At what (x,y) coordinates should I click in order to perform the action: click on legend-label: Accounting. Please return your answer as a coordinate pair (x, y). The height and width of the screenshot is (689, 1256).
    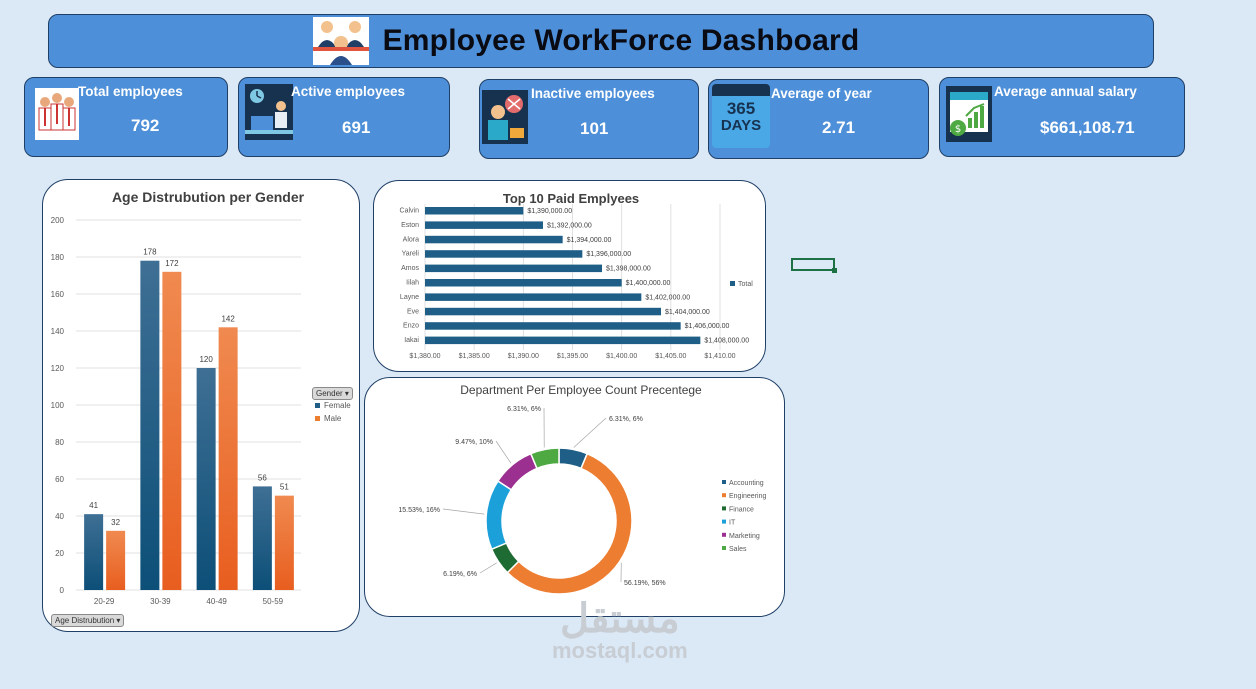
    Looking at the image, I should click on (746, 483).